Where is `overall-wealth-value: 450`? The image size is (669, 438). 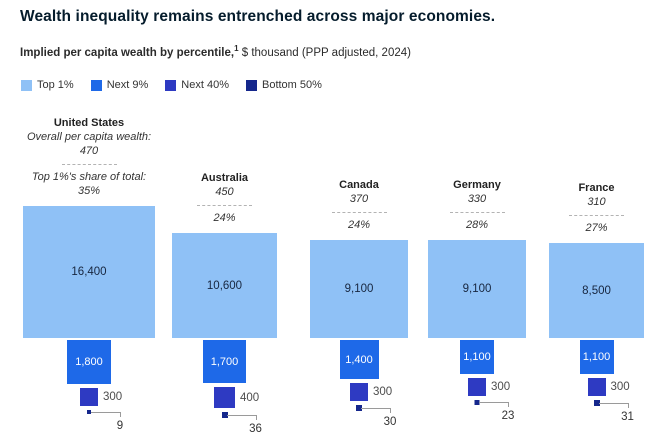
overall-wealth-value: 450 is located at coordinates (224, 192).